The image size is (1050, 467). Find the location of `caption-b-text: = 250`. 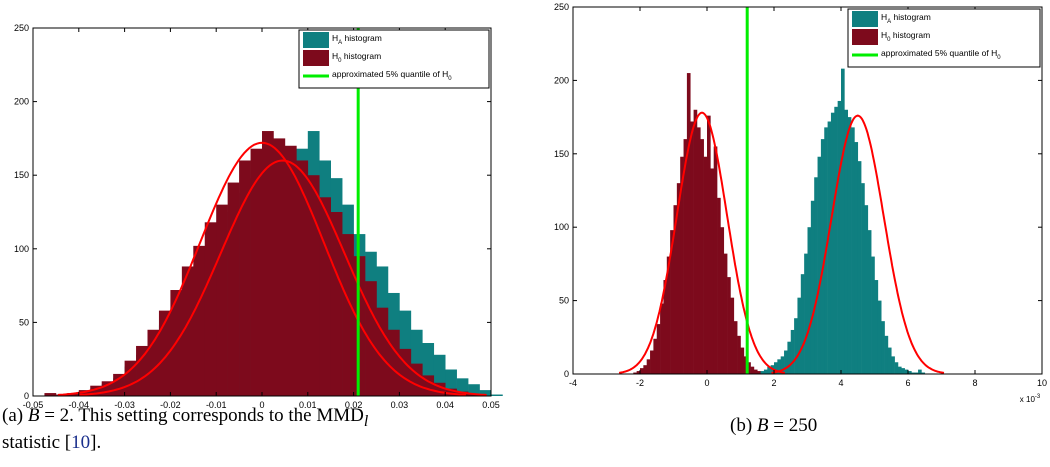

caption-b-text: = 250 is located at coordinates (793, 425).